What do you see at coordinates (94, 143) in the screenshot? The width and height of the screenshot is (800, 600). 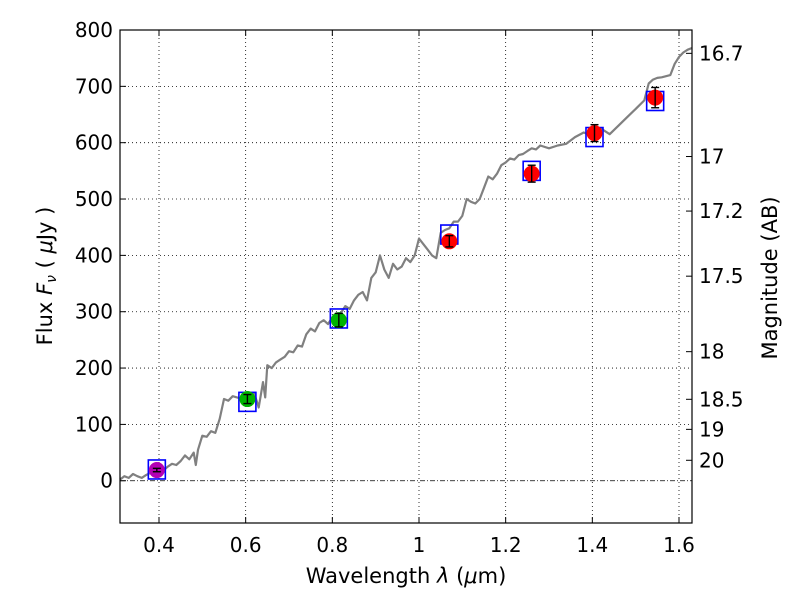 I see `y-tick-label: 600` at bounding box center [94, 143].